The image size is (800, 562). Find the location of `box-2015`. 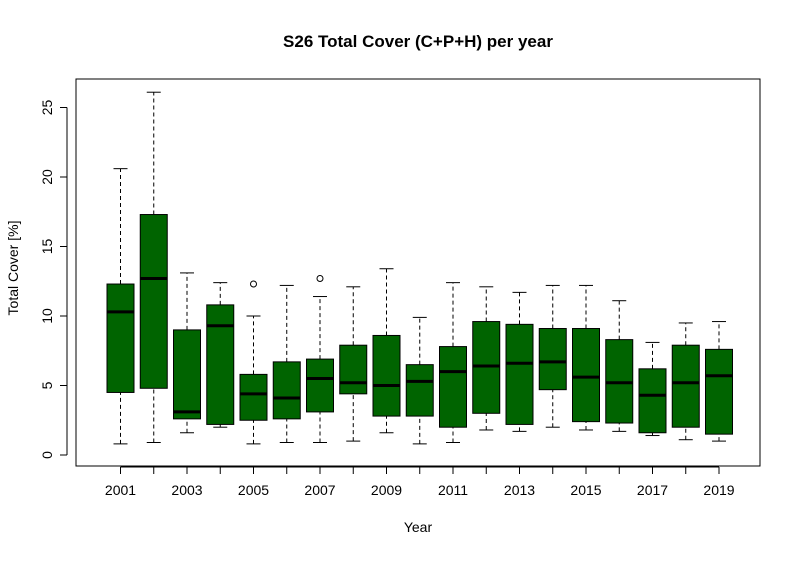

box-2015 is located at coordinates (586, 357).